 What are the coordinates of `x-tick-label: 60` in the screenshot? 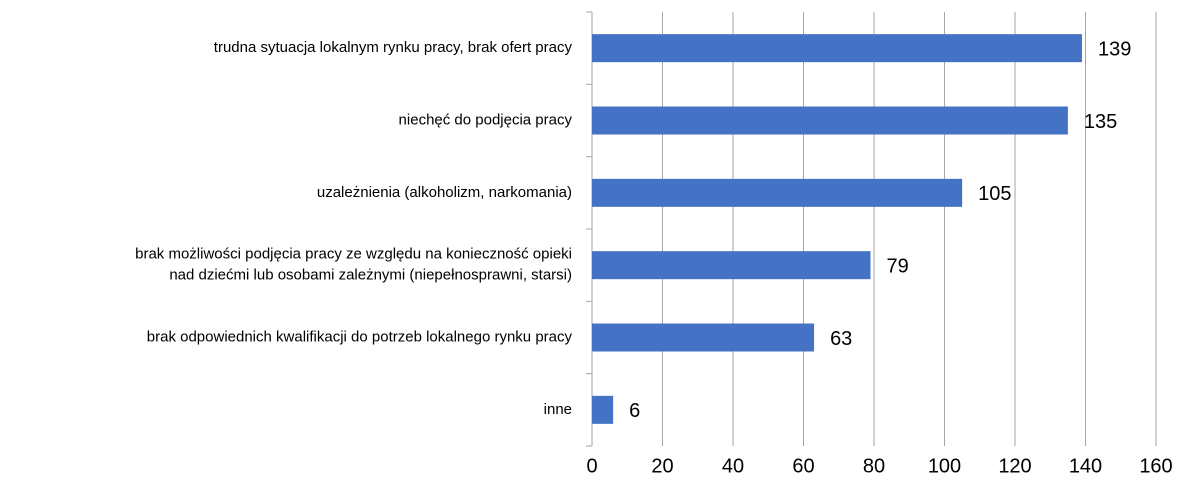 It's located at (803, 466).